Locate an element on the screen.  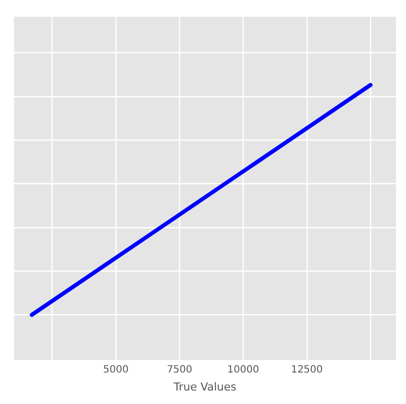
x-tick-label: 12500 is located at coordinates (306, 370).